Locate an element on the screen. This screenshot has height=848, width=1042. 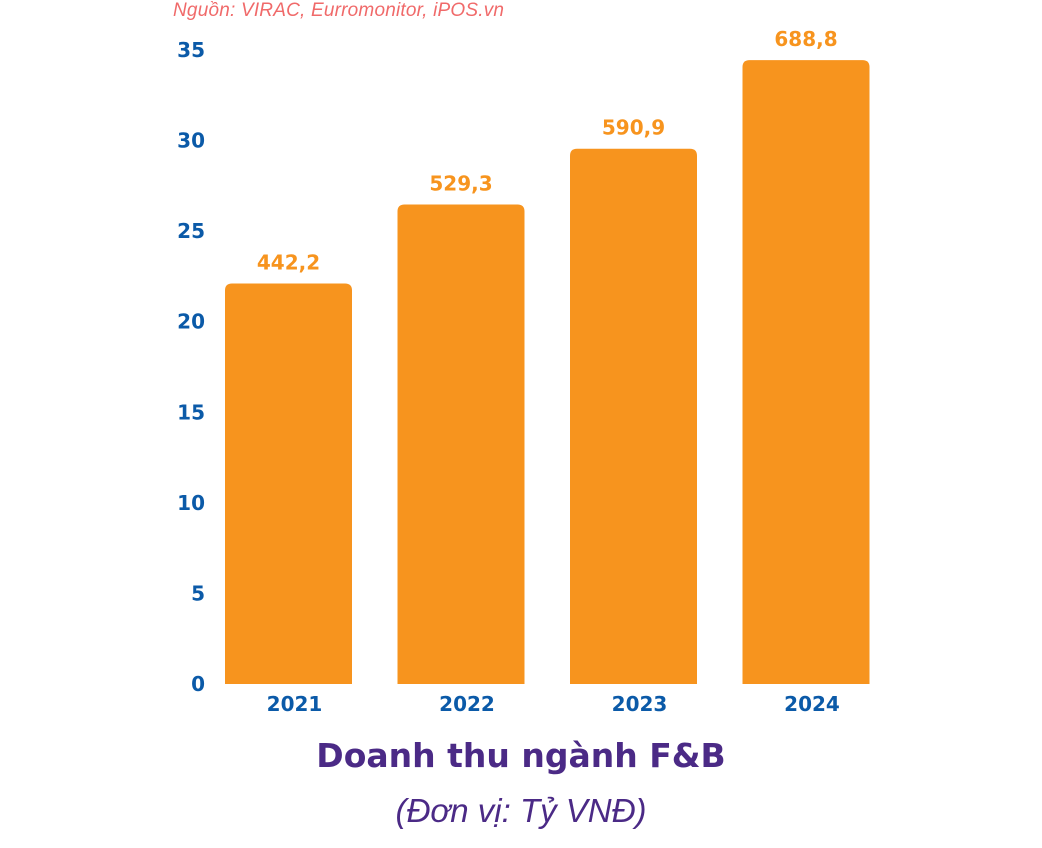
data-label: 688,8 is located at coordinates (805, 39).